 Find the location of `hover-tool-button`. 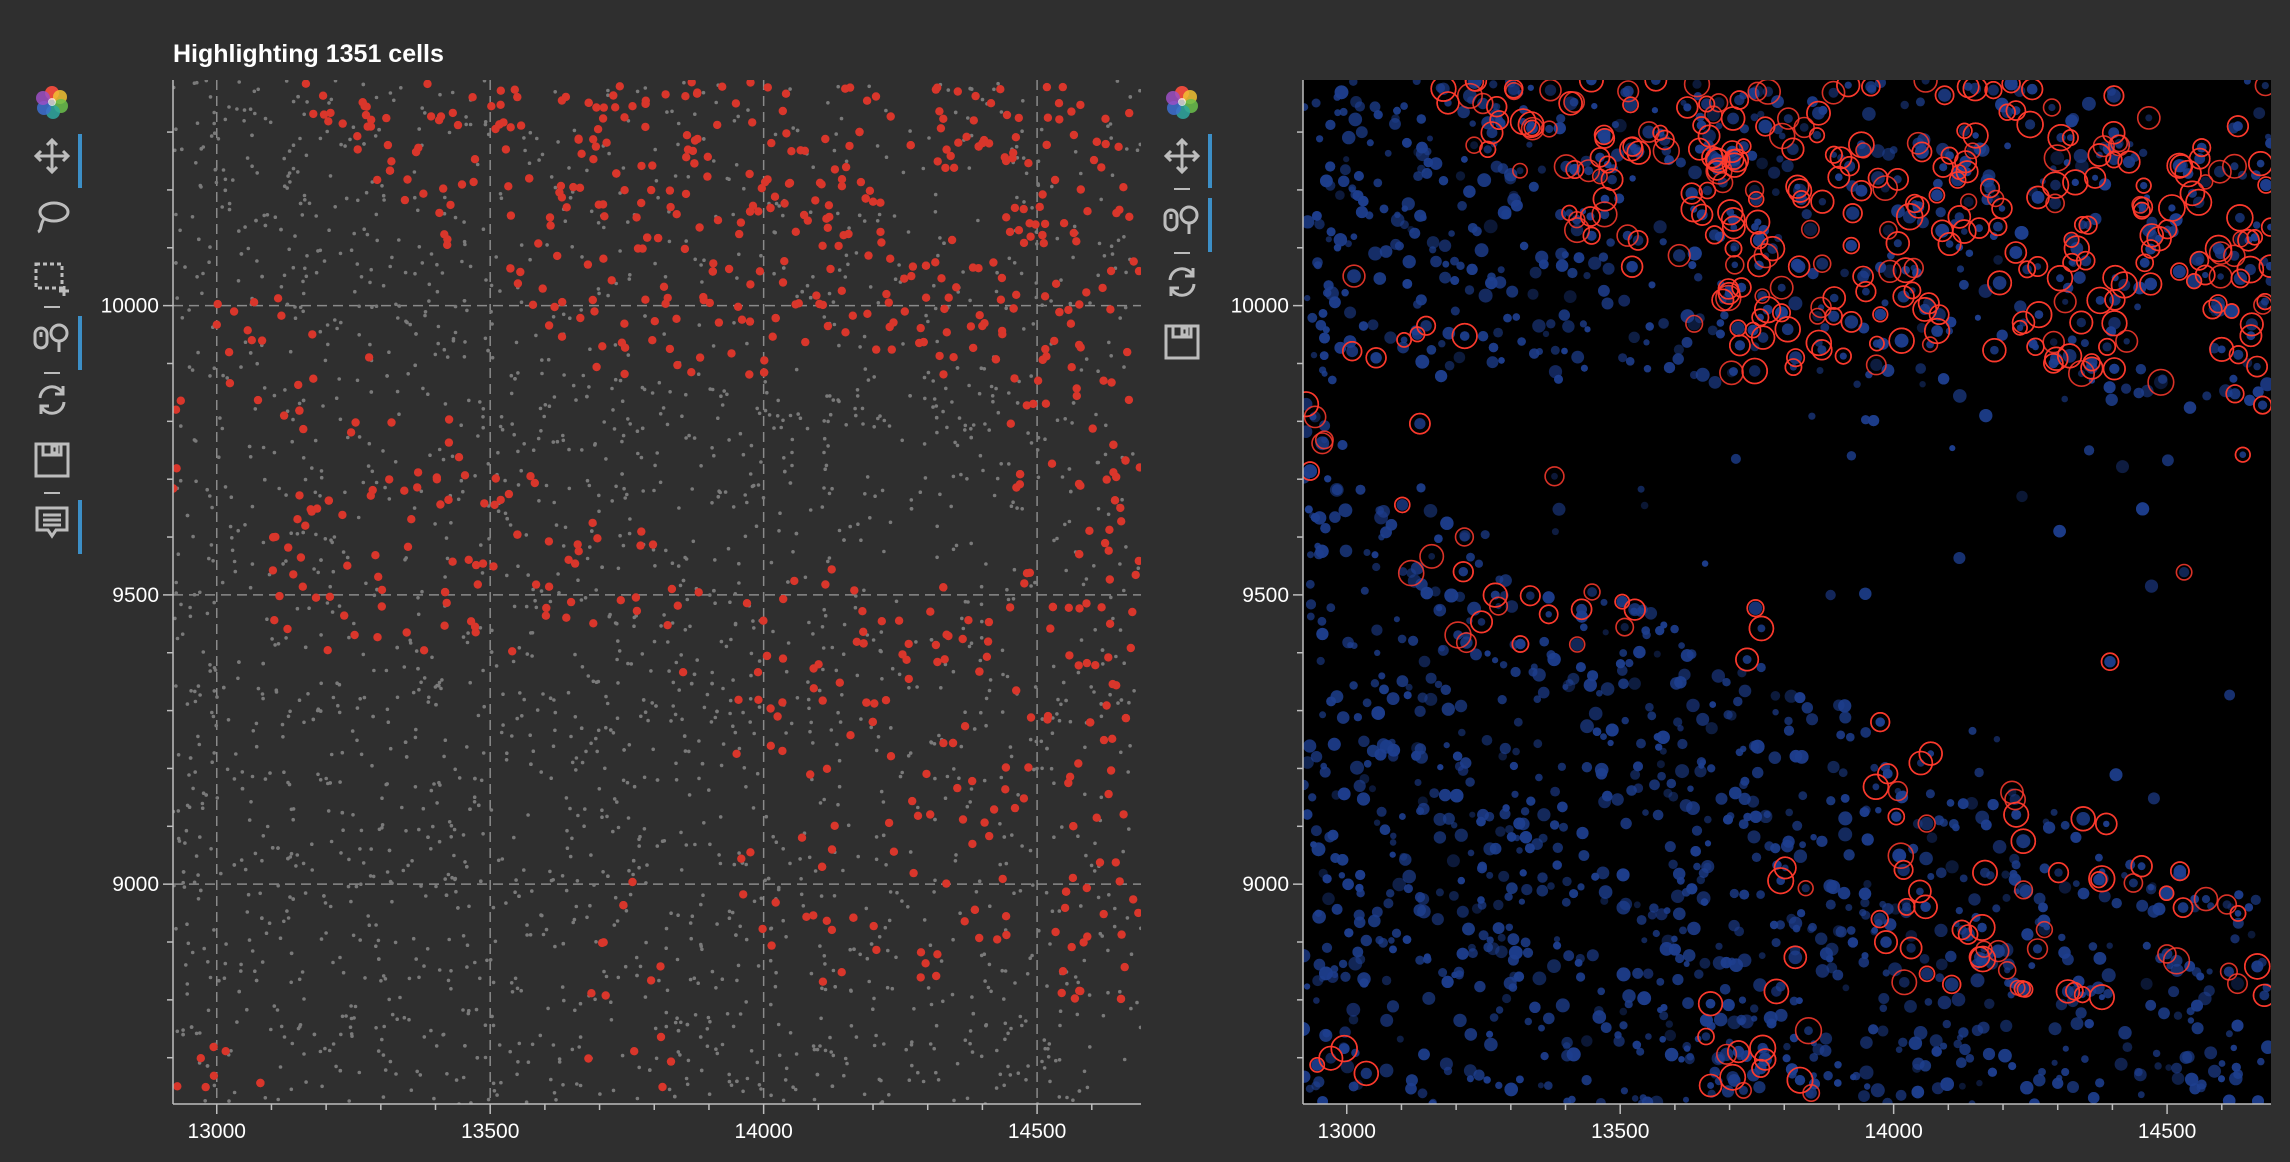

hover-tool-button is located at coordinates (52, 526).